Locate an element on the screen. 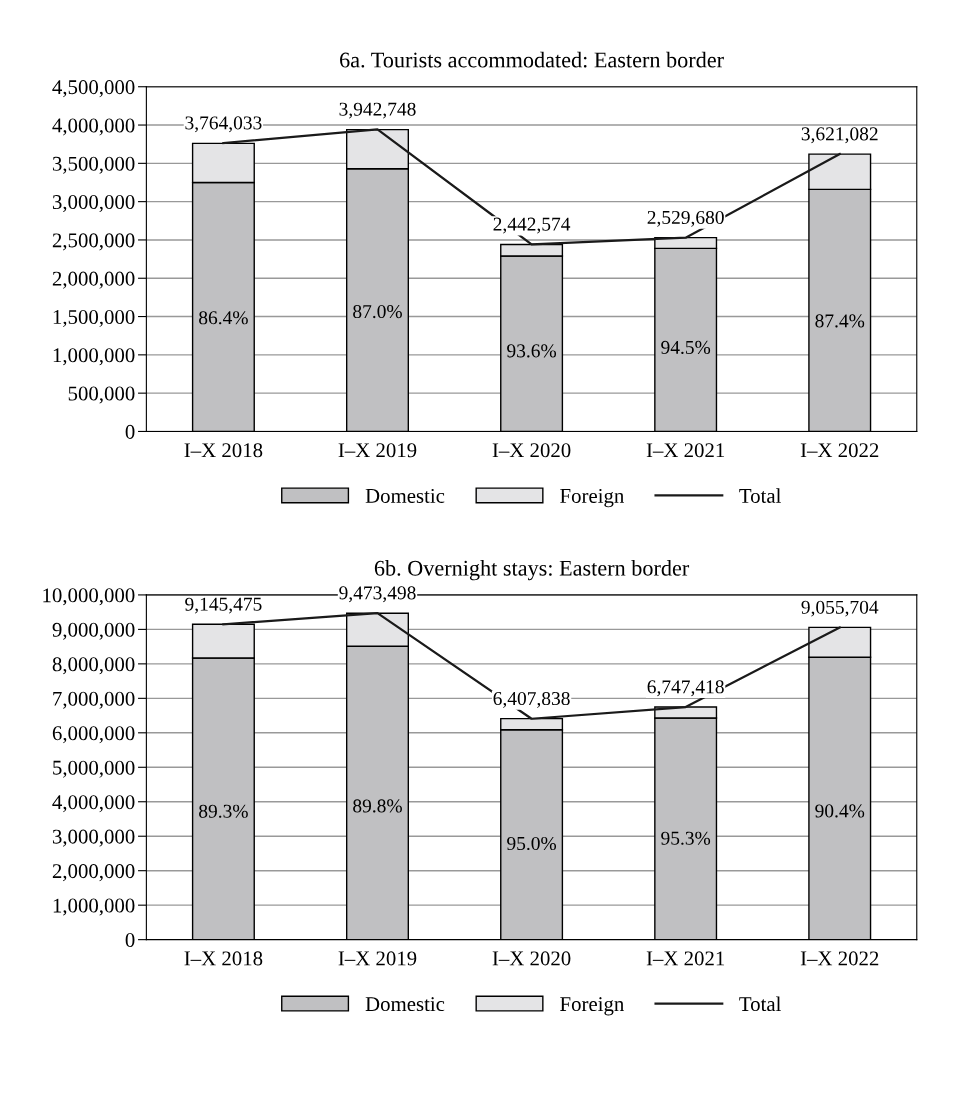 This screenshot has width=963, height=1112. data-label: 2,529,680 is located at coordinates (685, 218).